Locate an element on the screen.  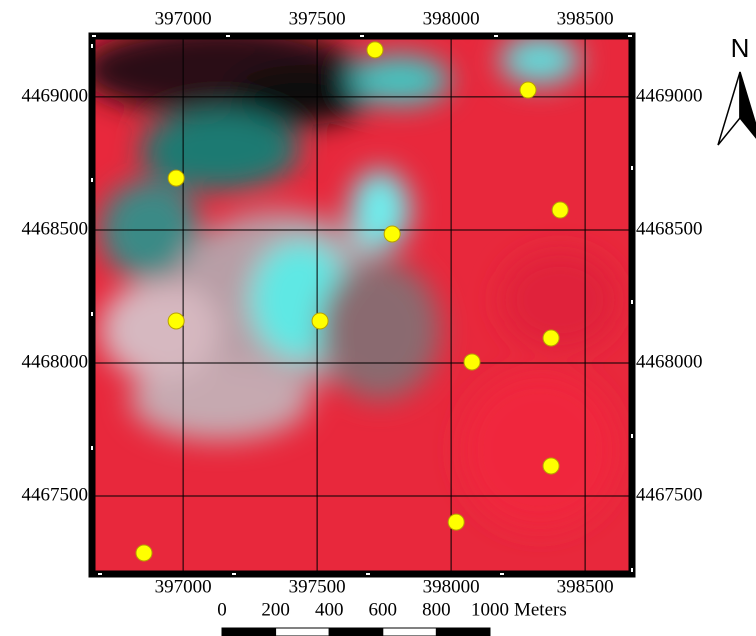
scale-label: 0 is located at coordinates (222, 609).